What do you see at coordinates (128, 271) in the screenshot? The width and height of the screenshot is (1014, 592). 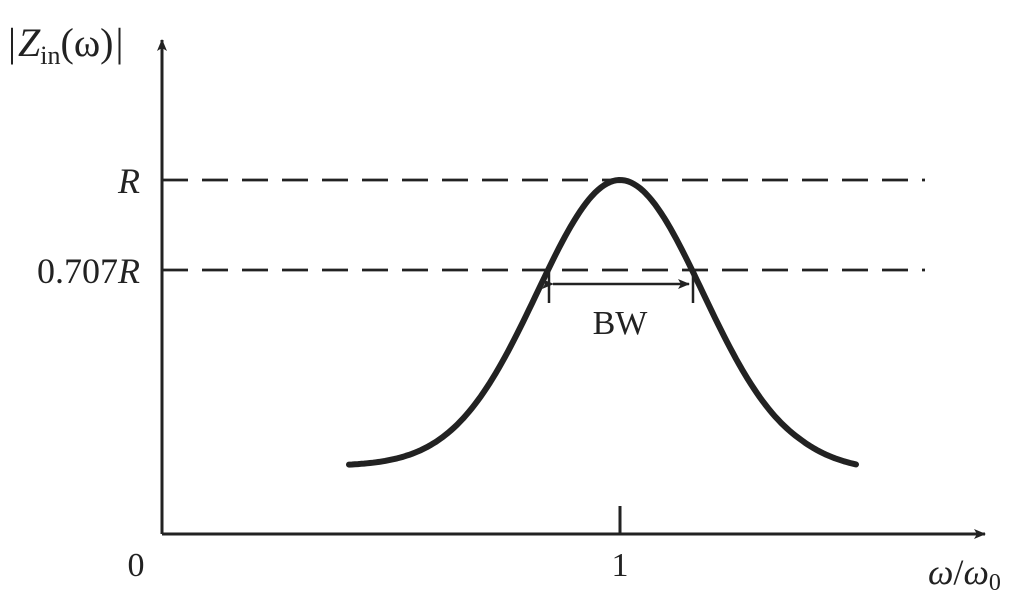 I see `level-0707R-symbol: R` at bounding box center [128, 271].